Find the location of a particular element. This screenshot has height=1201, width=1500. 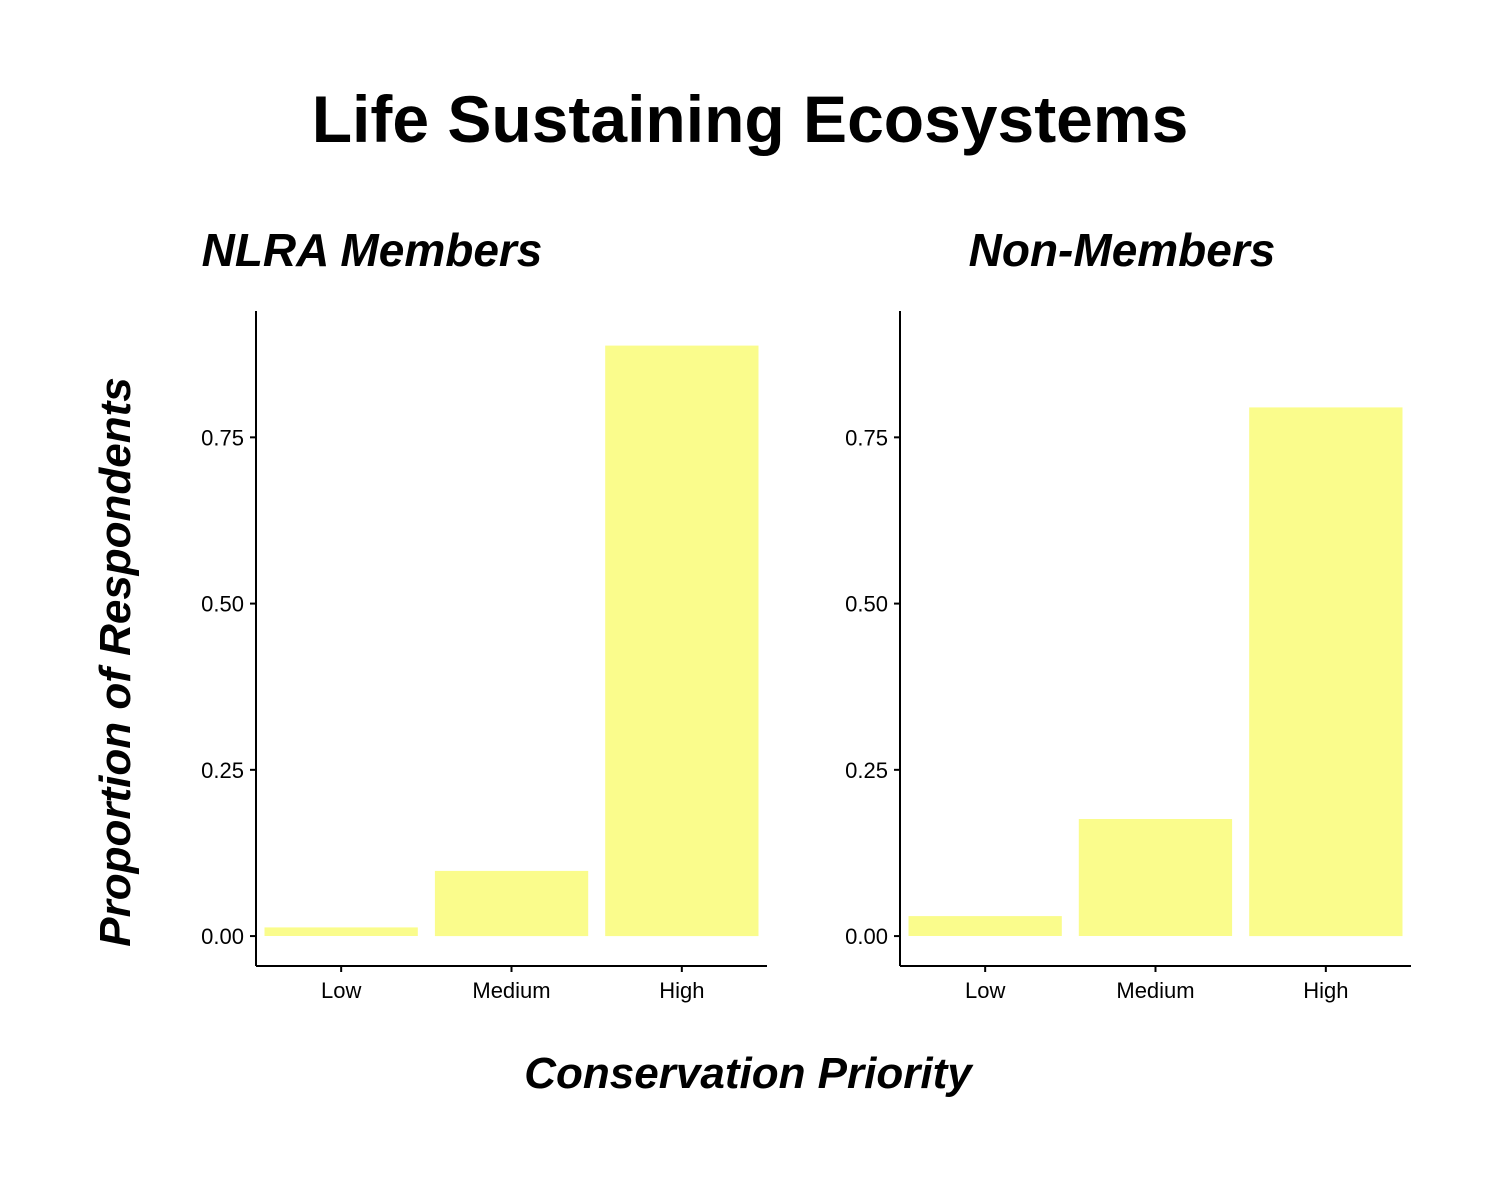

x-axis-title: Conservation Priority is located at coordinates (749, 1073).